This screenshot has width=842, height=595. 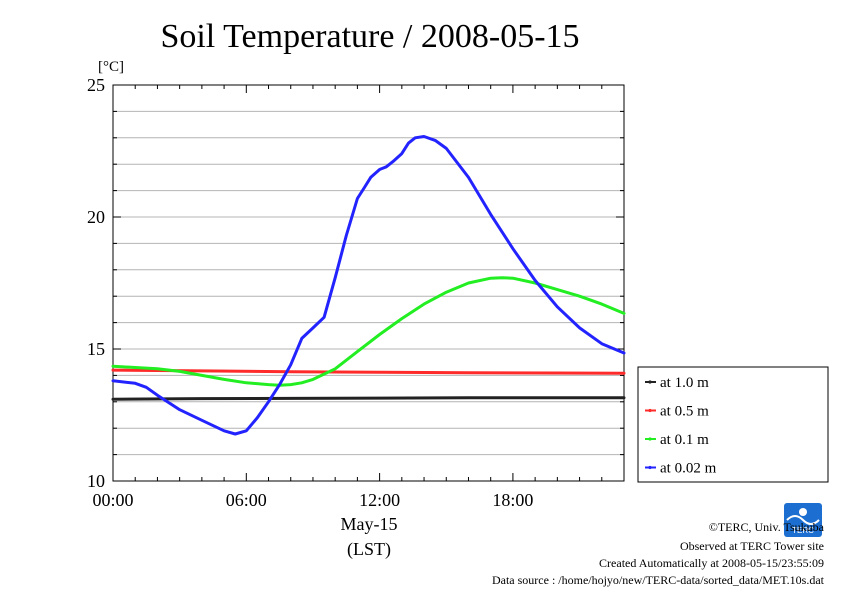 I want to click on terc-logo-text: TERC, so click(x=803, y=530).